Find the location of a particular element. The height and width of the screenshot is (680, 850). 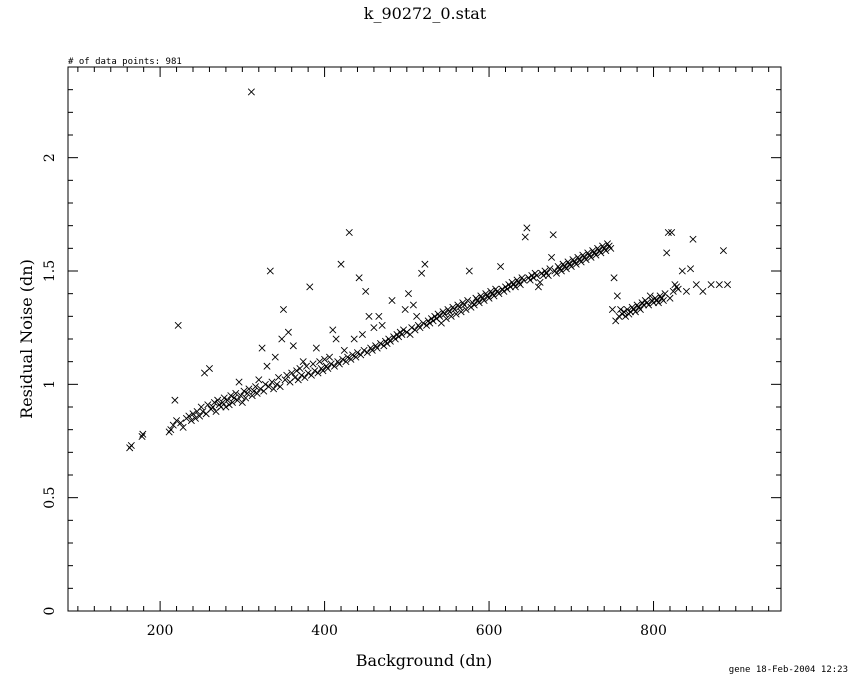

x-tick-labels: 200 400 600 800 is located at coordinates (407, 631).